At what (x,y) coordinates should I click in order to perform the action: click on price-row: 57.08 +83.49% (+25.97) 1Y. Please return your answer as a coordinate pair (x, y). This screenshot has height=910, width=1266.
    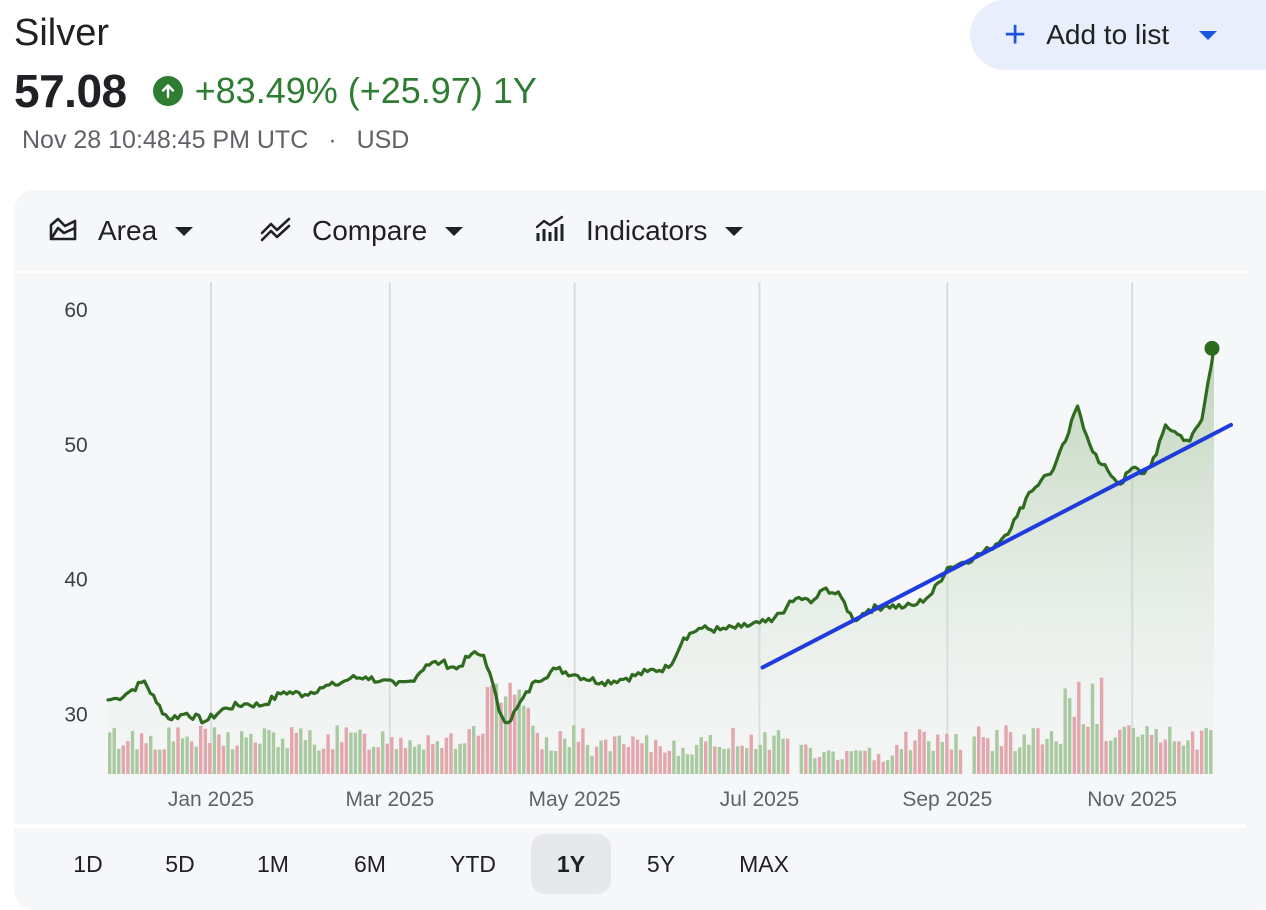
    Looking at the image, I should click on (275, 91).